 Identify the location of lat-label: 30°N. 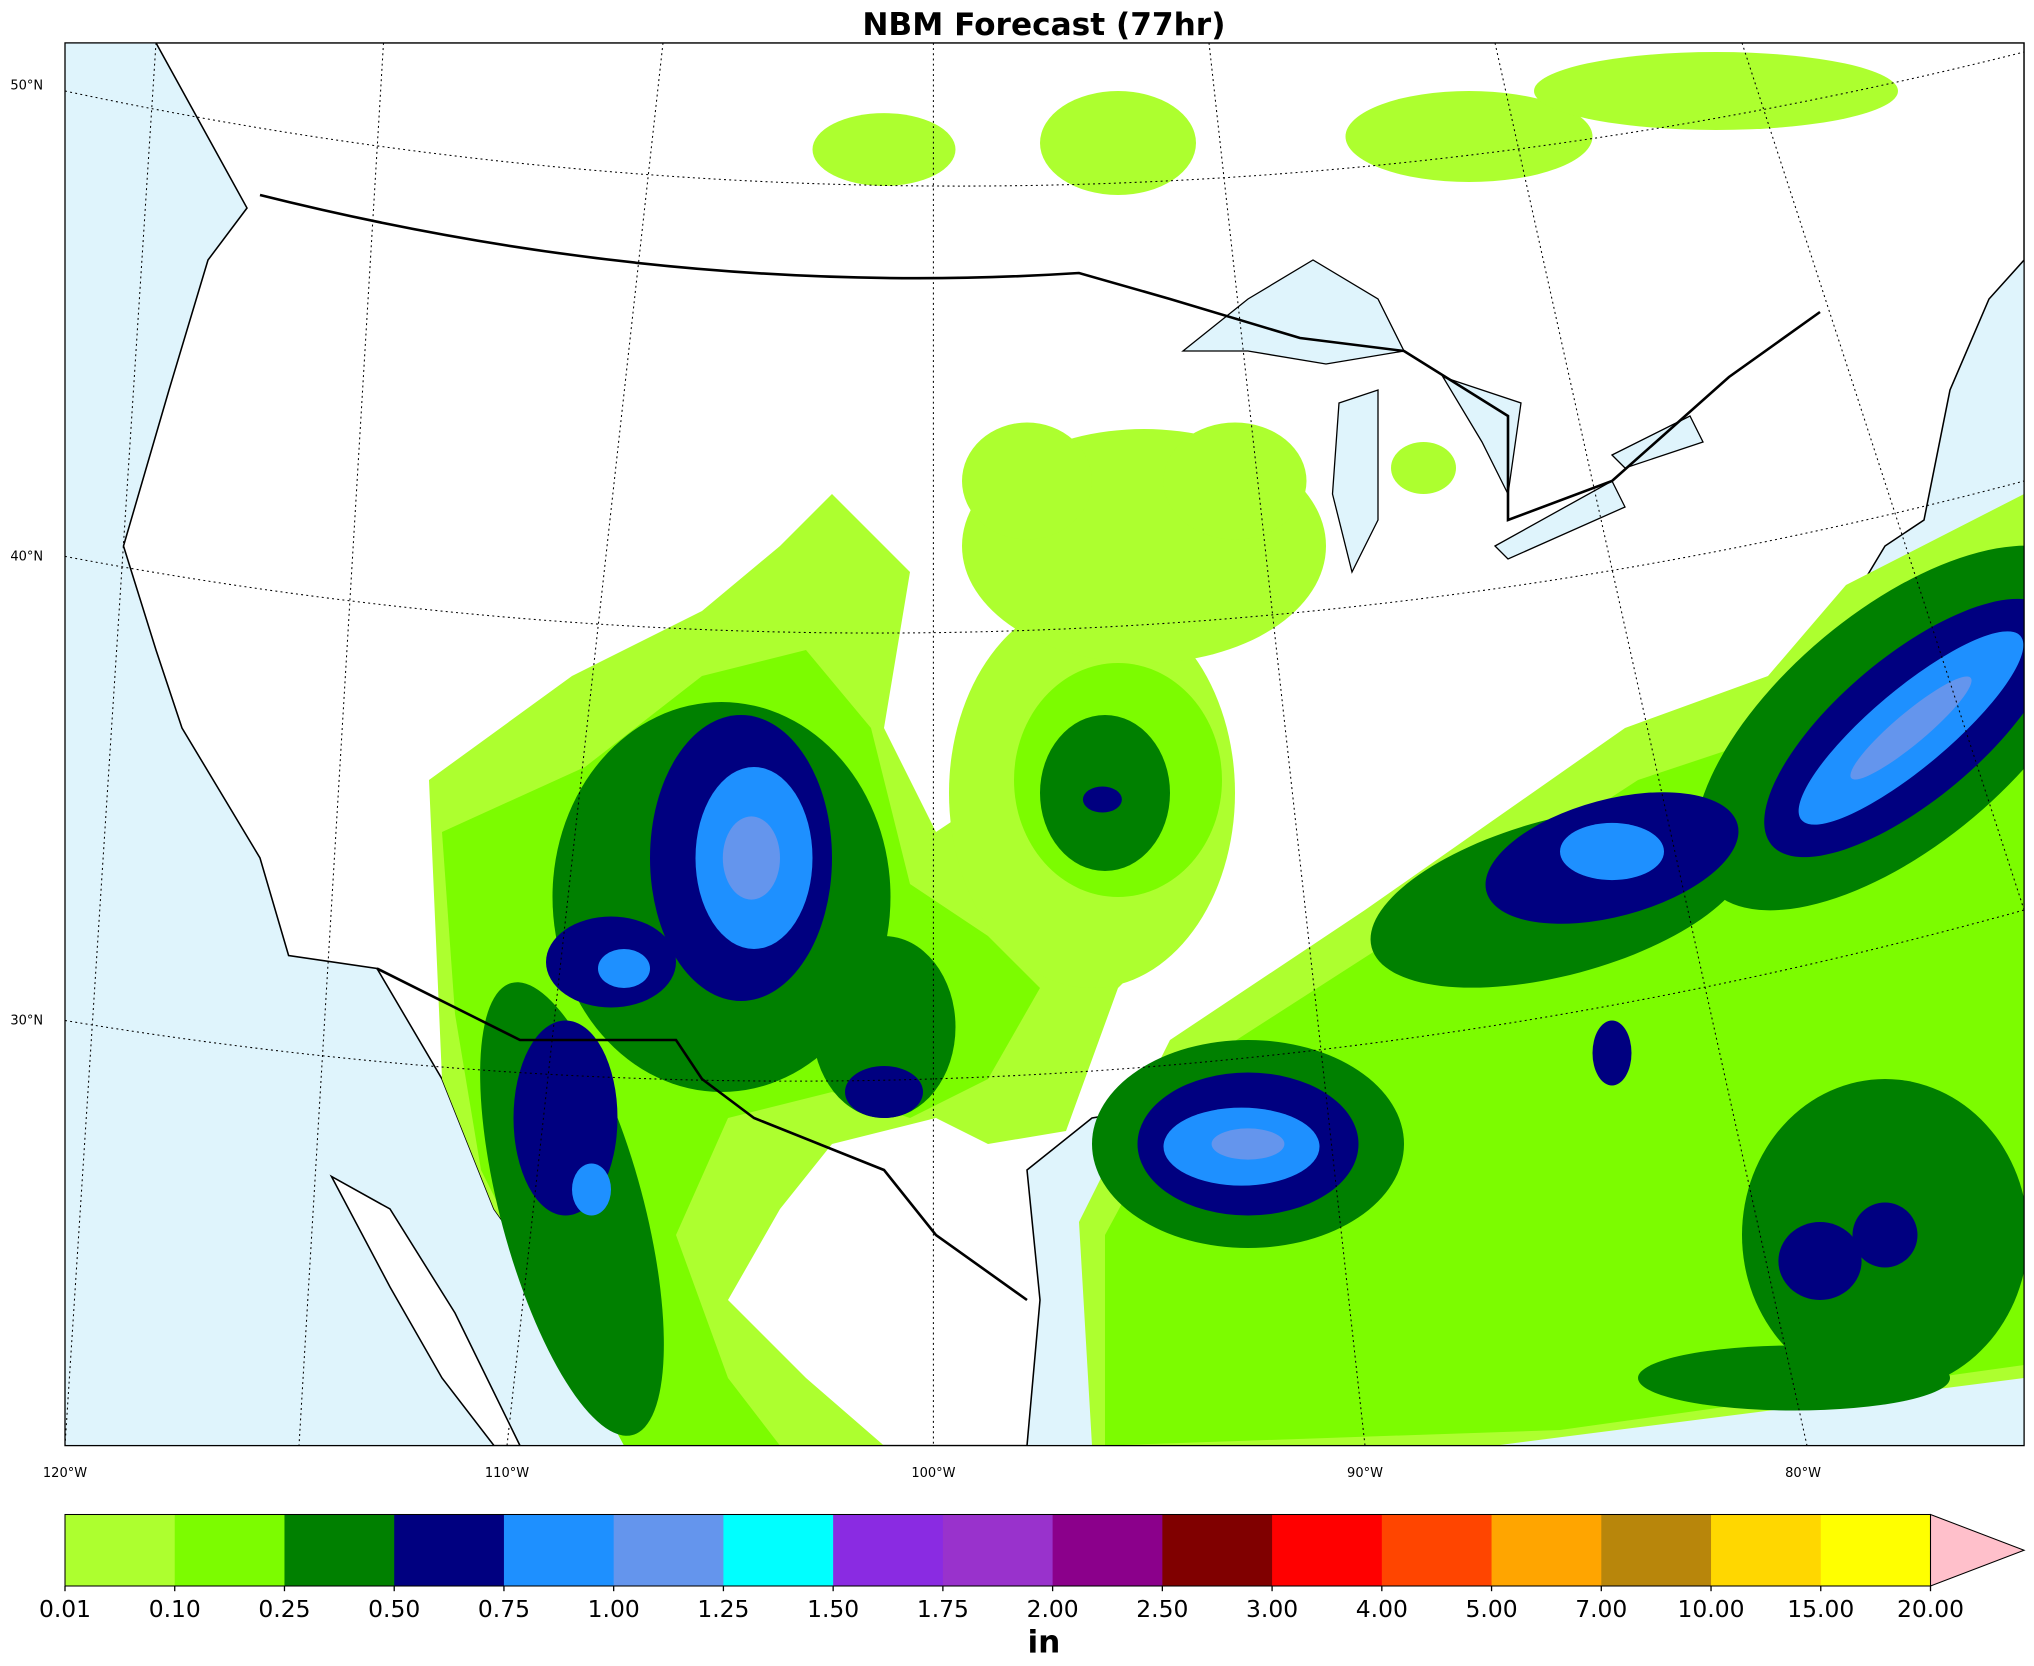
(26, 1020).